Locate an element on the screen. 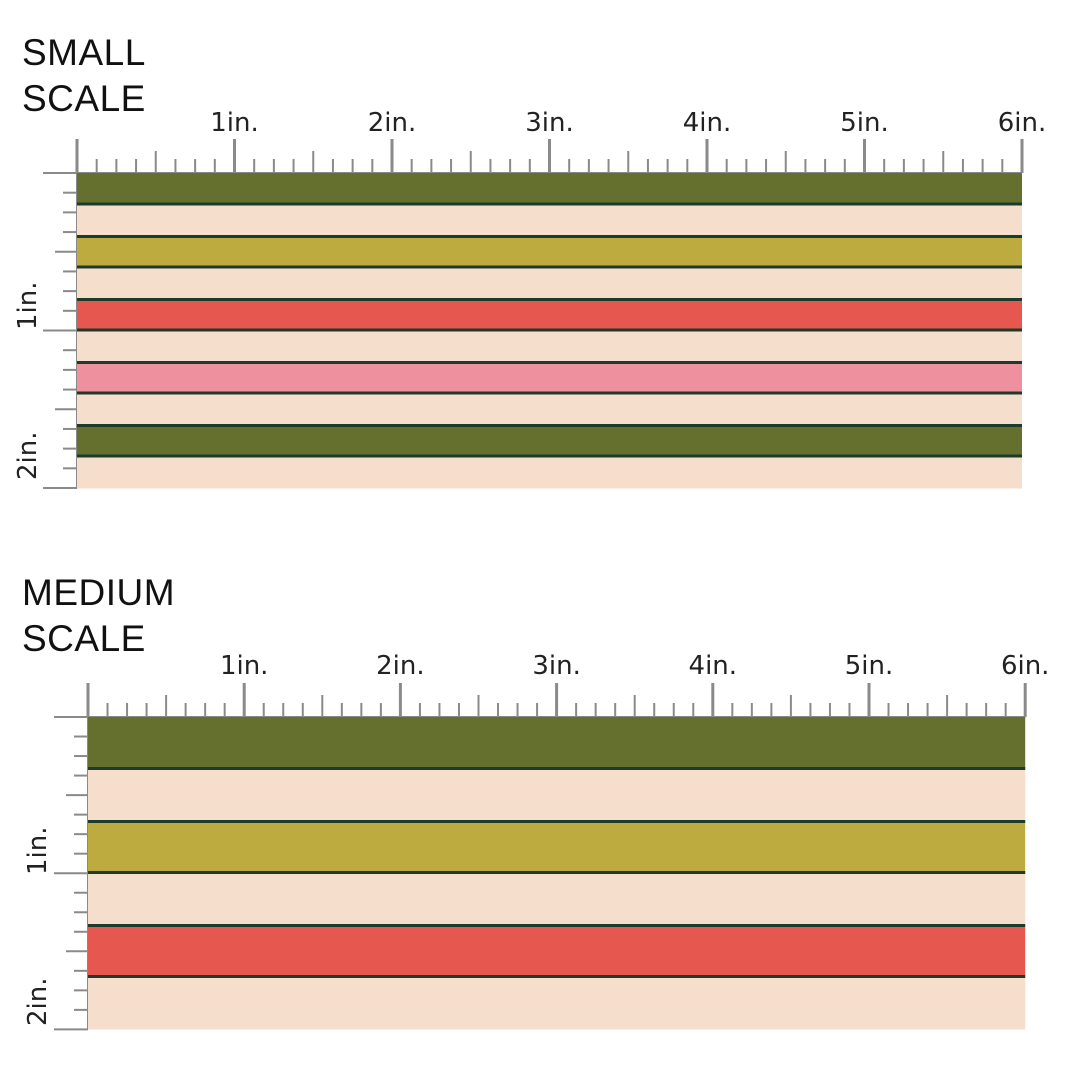  stripe-pink is located at coordinates (549, 378).